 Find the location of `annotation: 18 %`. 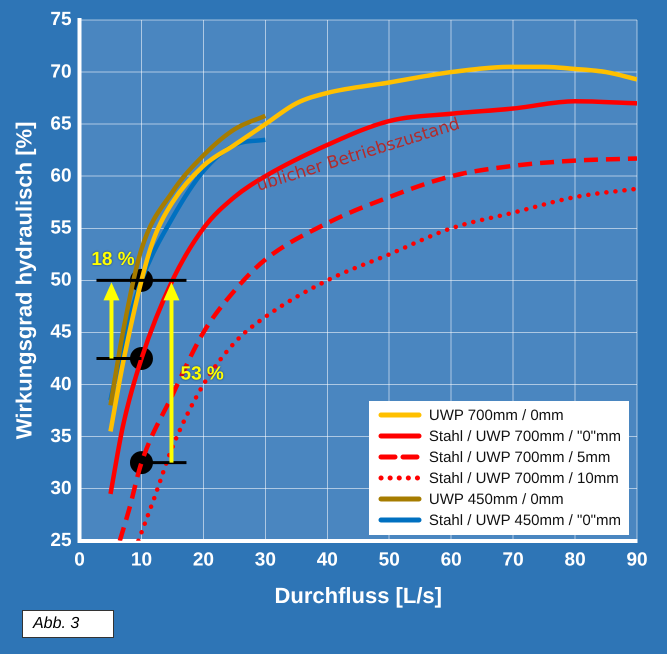

annotation: 18 % is located at coordinates (113, 259).